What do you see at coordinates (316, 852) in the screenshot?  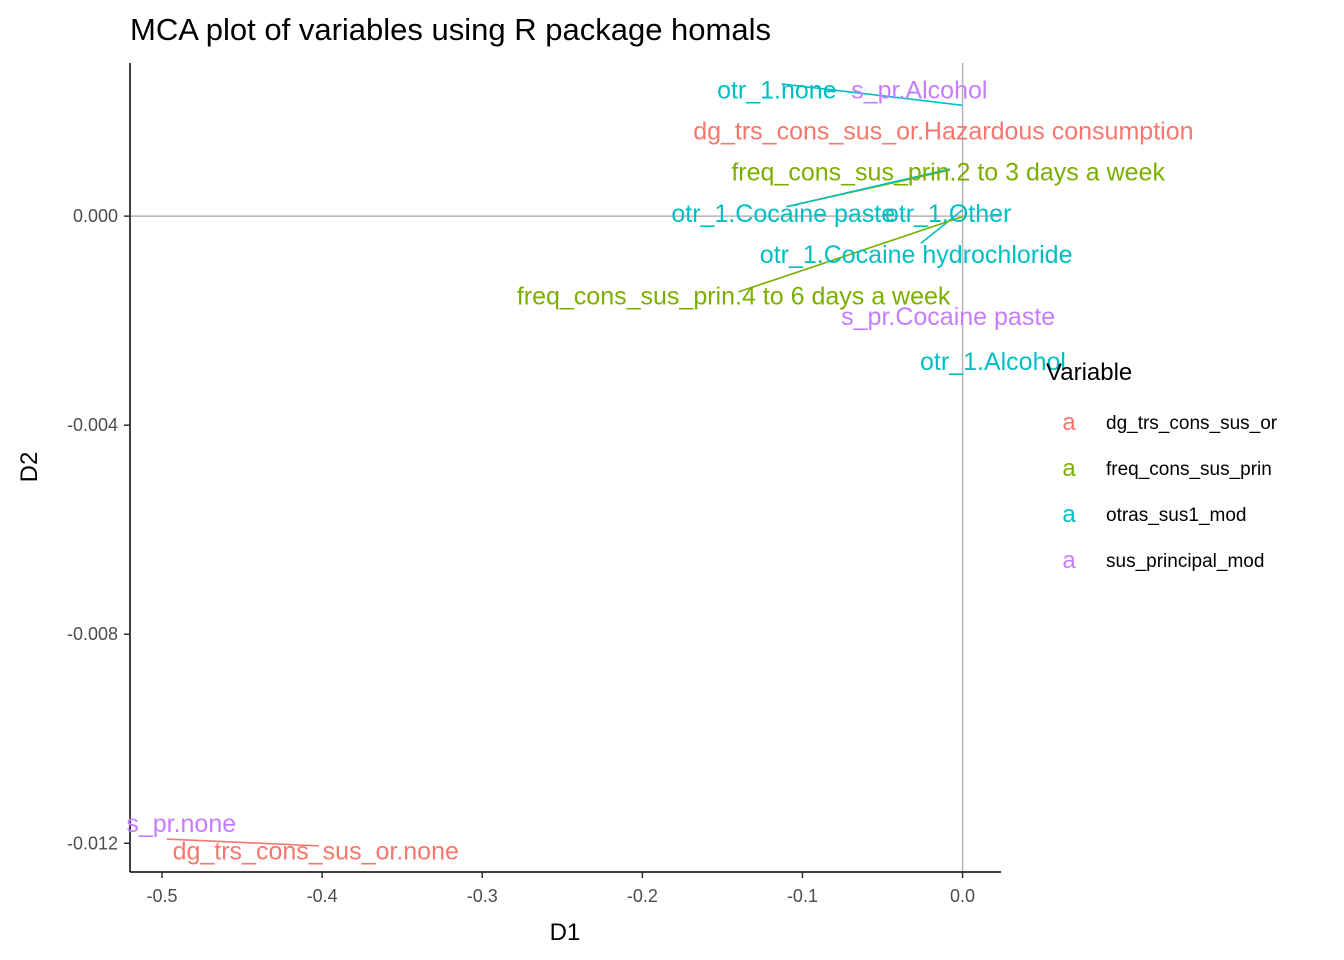 I see `point-label: dg_trs_cons_sus_or.none` at bounding box center [316, 852].